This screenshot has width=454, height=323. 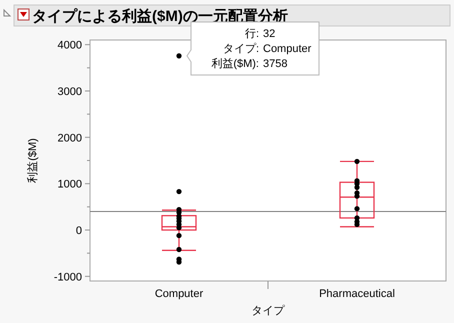 What do you see at coordinates (70, 46) in the screenshot?
I see `y-tick-label: 4000` at bounding box center [70, 46].